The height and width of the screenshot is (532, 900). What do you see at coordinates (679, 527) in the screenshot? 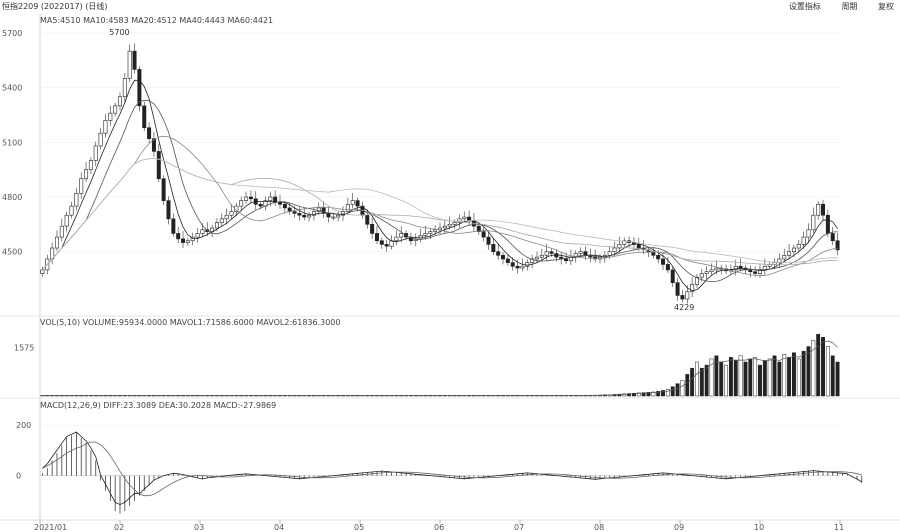
I see `x-tick-8: 09` at bounding box center [679, 527].